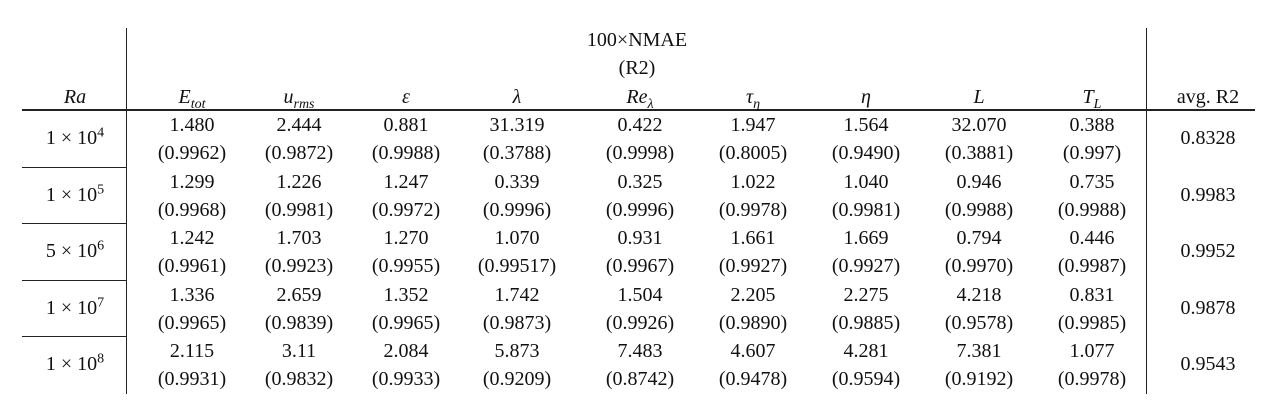  What do you see at coordinates (192, 294) in the screenshot?
I see `cell-value: 1.336` at bounding box center [192, 294].